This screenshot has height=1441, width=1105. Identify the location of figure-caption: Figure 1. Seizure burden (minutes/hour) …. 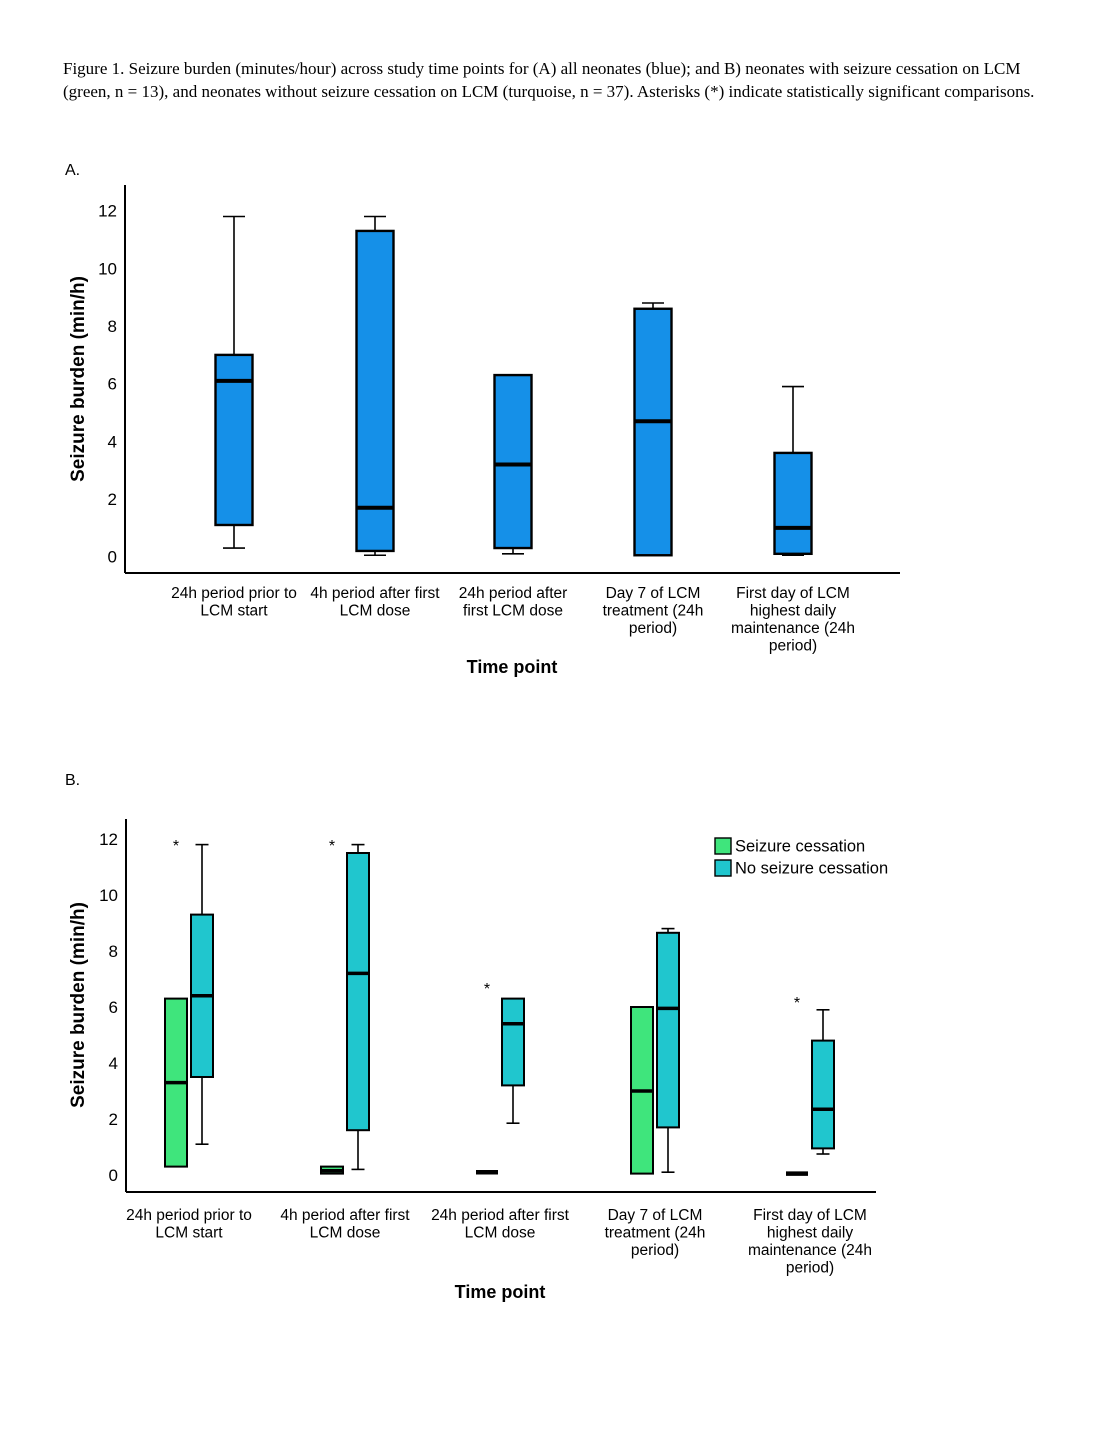
(549, 80).